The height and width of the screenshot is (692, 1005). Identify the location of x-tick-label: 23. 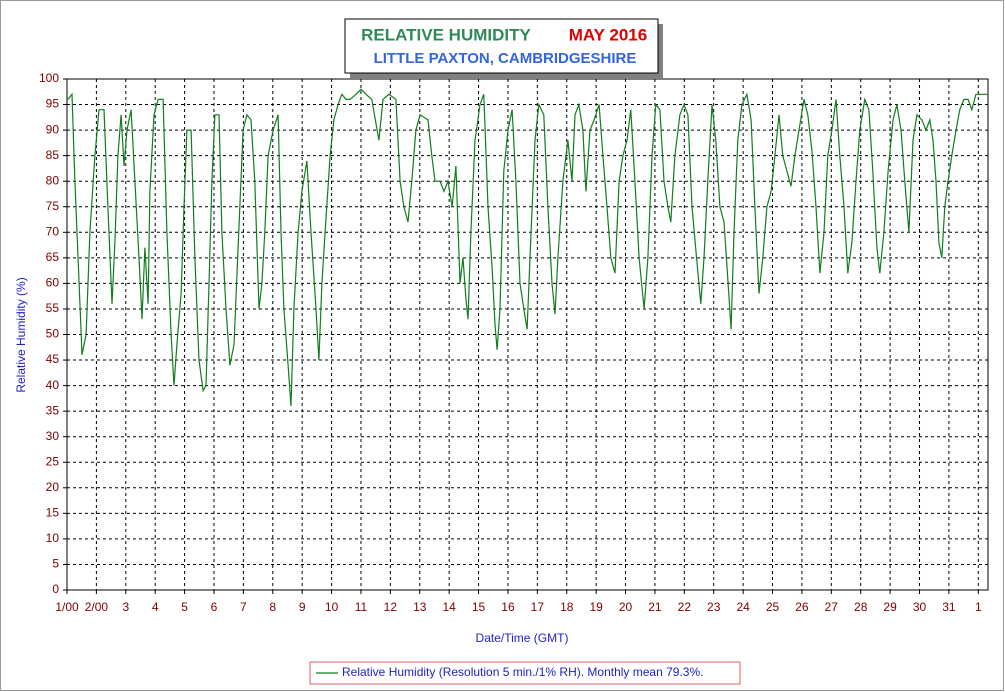
(714, 607).